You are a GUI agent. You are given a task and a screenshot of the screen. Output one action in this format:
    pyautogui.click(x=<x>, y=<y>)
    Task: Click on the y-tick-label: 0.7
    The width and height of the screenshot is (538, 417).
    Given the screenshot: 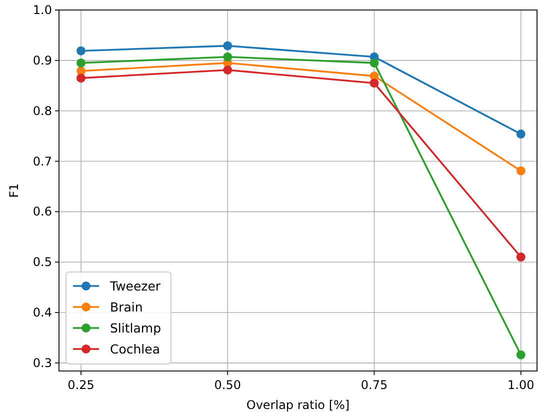 What is the action you would take?
    pyautogui.click(x=42, y=161)
    